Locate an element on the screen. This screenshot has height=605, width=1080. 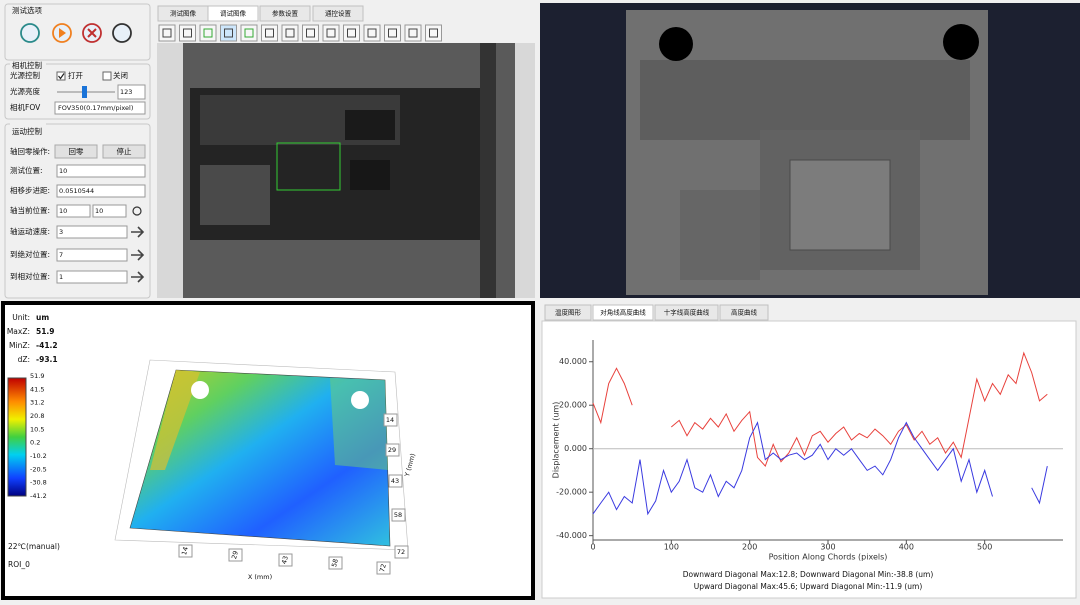
x-tick-label: 0 is located at coordinates (592, 547).